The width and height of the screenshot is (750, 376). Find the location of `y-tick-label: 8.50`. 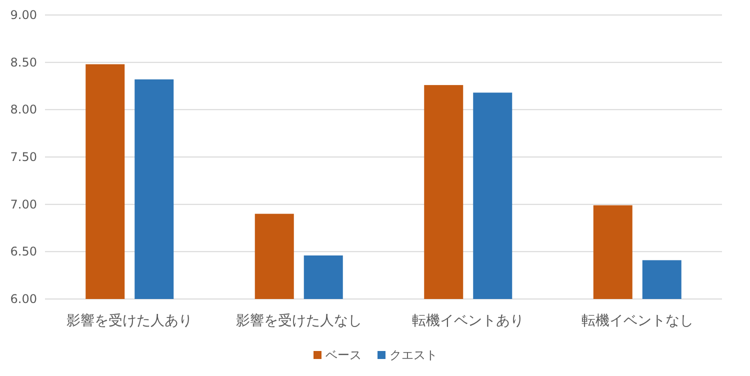

y-tick-label: 8.50 is located at coordinates (23, 62).